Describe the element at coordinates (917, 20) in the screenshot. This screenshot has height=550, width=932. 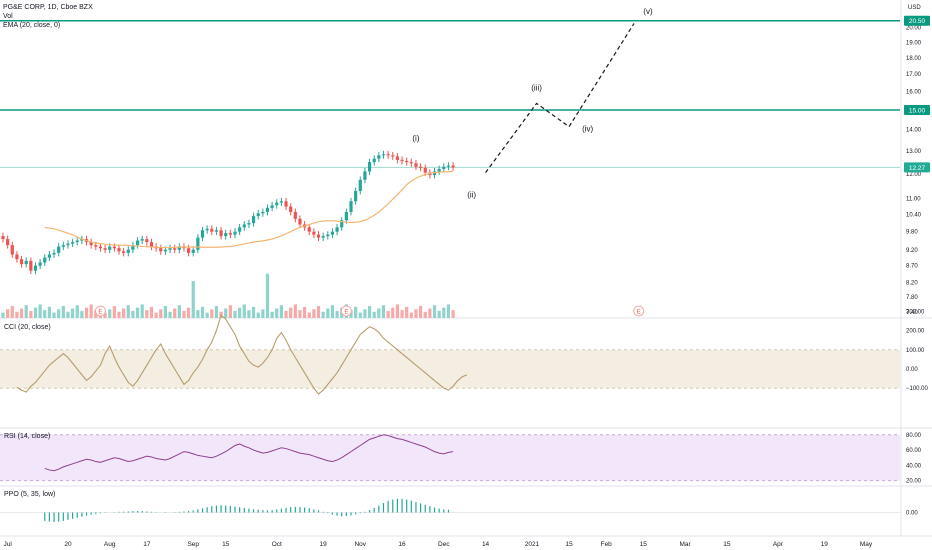
I see `price-badge` at that location.